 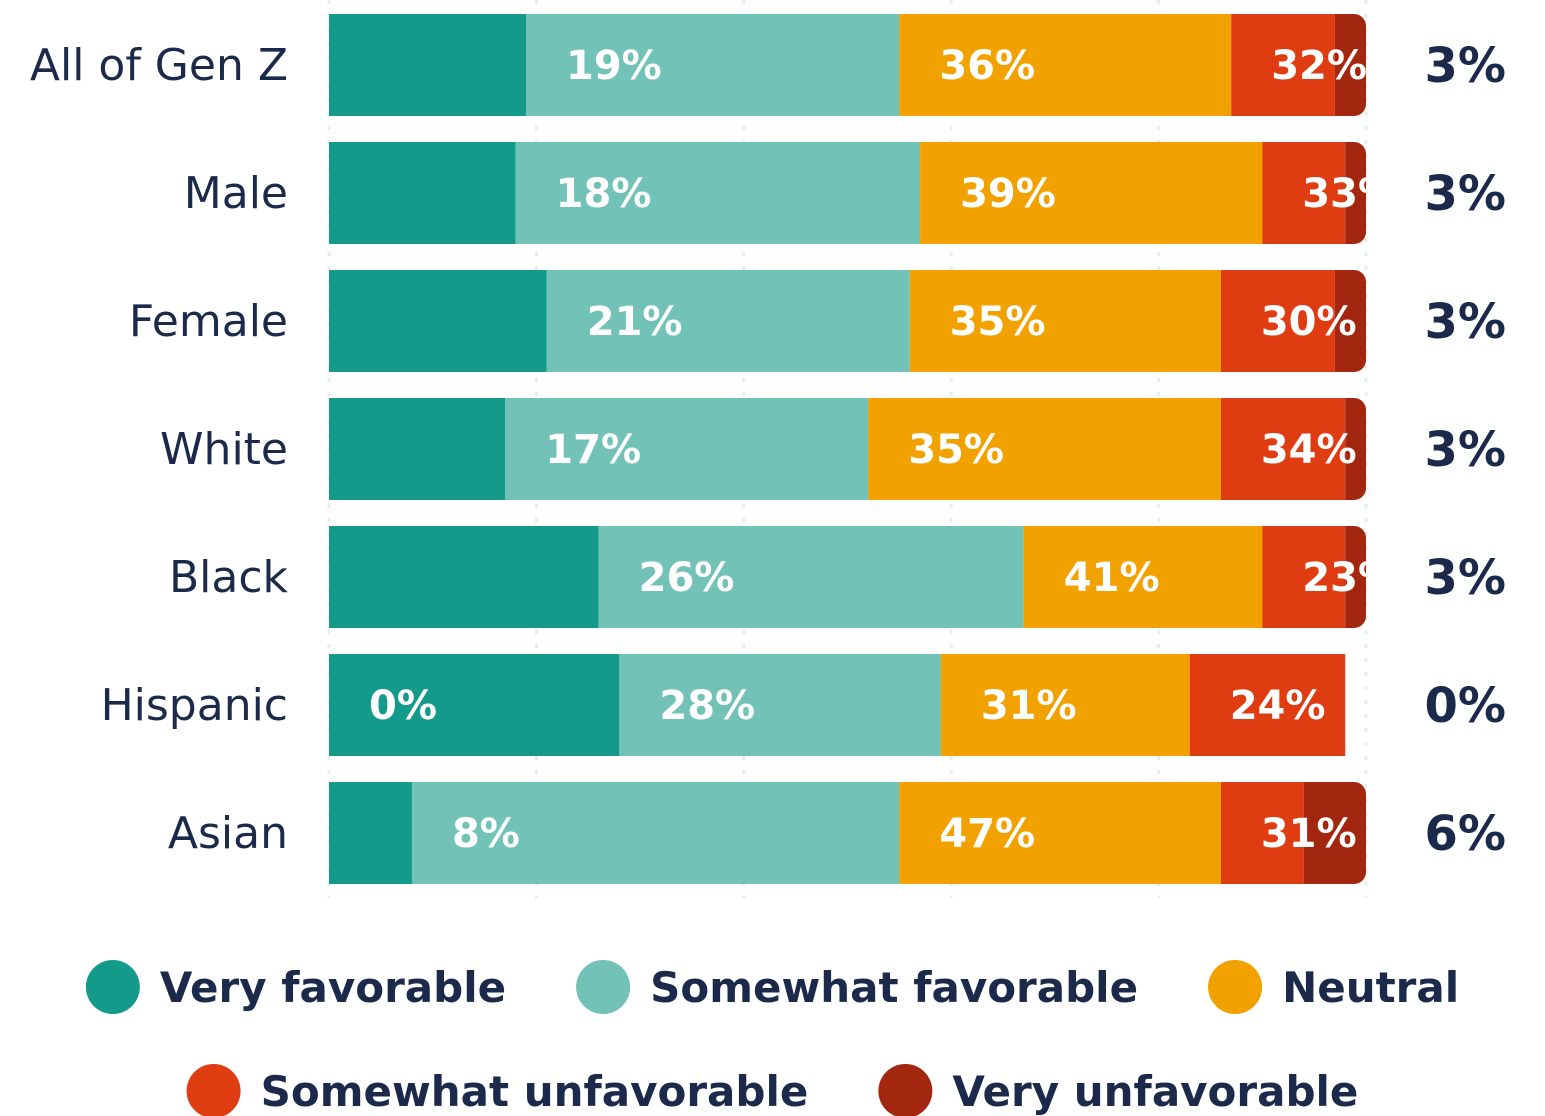 I want to click on legend-item-somewhat-unfavorable: Somewhat unfavorable, so click(x=497, y=1090).